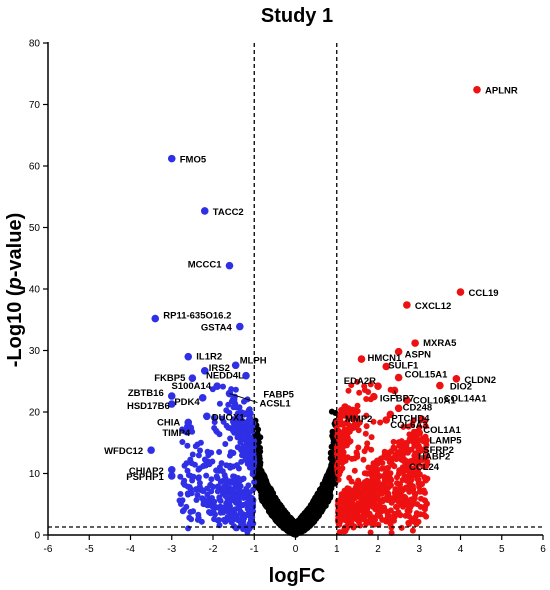  Describe the element at coordinates (228, 212) in the screenshot. I see `gene-label: TACC2` at that location.